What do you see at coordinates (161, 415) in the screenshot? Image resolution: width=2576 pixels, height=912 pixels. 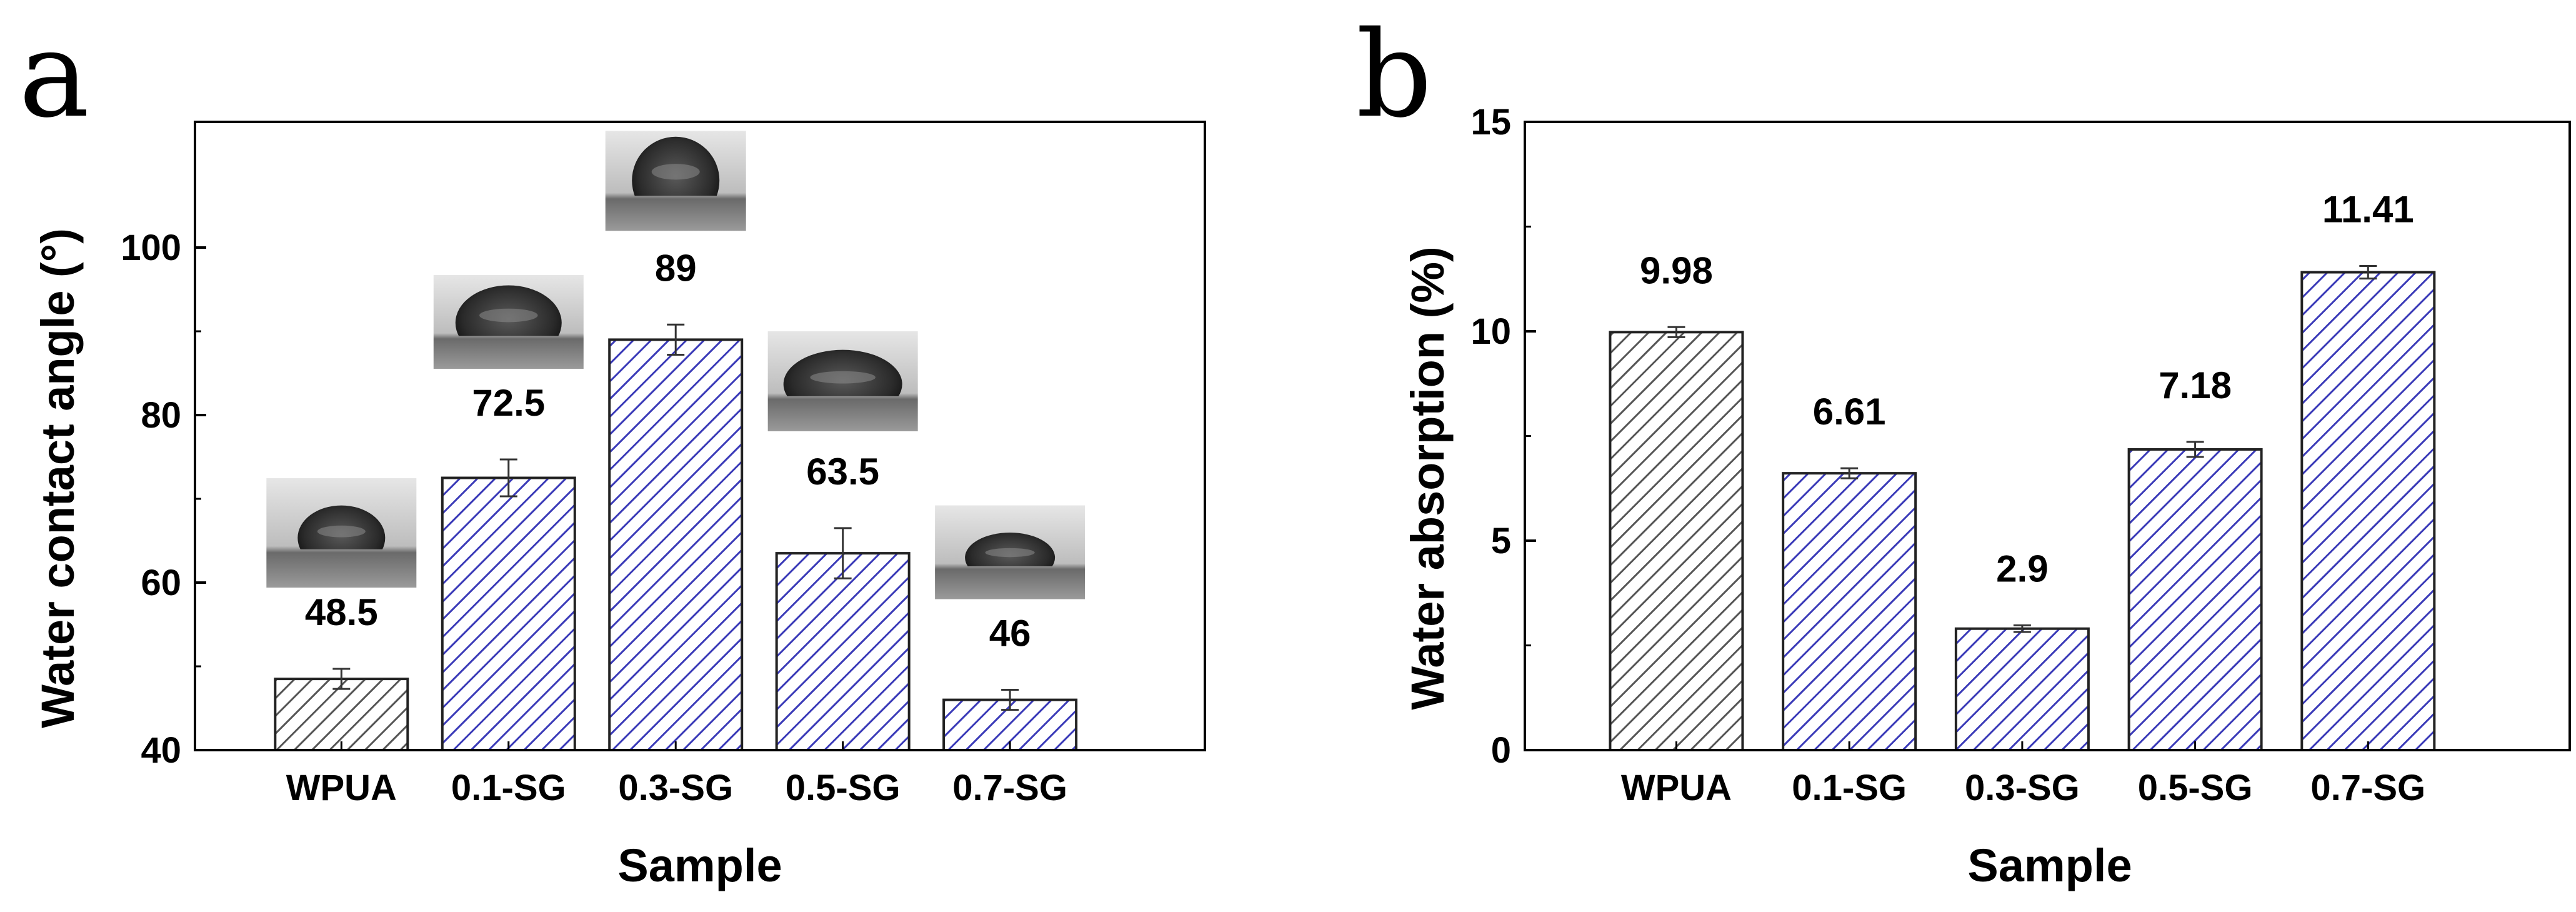 I see `y-tick-label: 80` at bounding box center [161, 415].